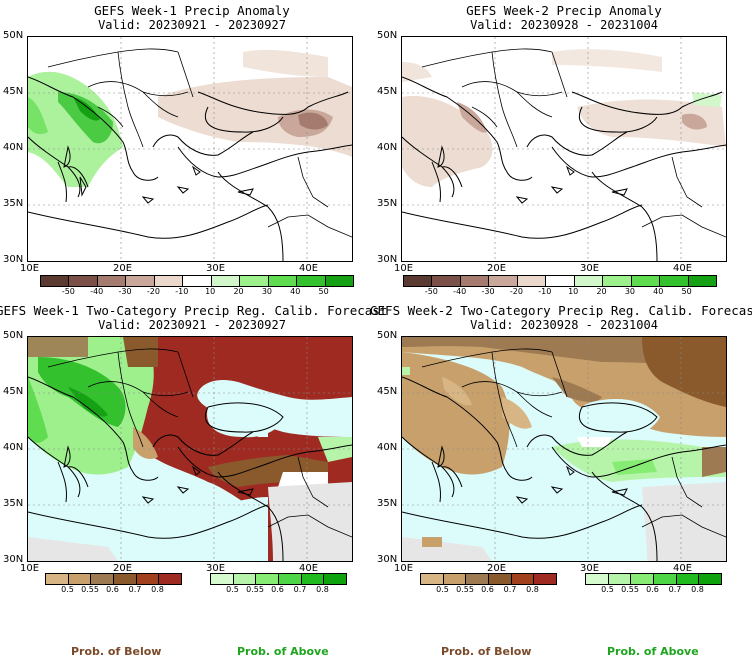  Describe the element at coordinates (190, 449) in the screenshot. I see `map-week1-two-category` at that location.